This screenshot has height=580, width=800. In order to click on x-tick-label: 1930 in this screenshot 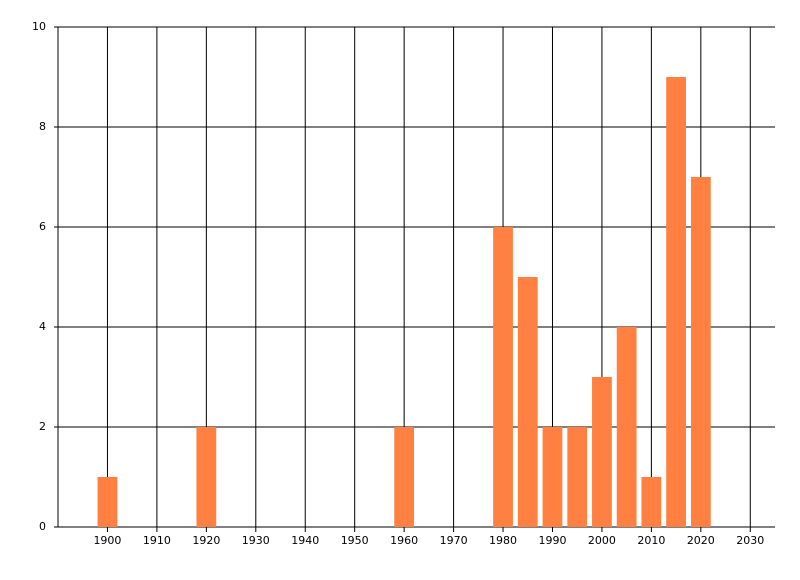, I will do `click(256, 540)`.